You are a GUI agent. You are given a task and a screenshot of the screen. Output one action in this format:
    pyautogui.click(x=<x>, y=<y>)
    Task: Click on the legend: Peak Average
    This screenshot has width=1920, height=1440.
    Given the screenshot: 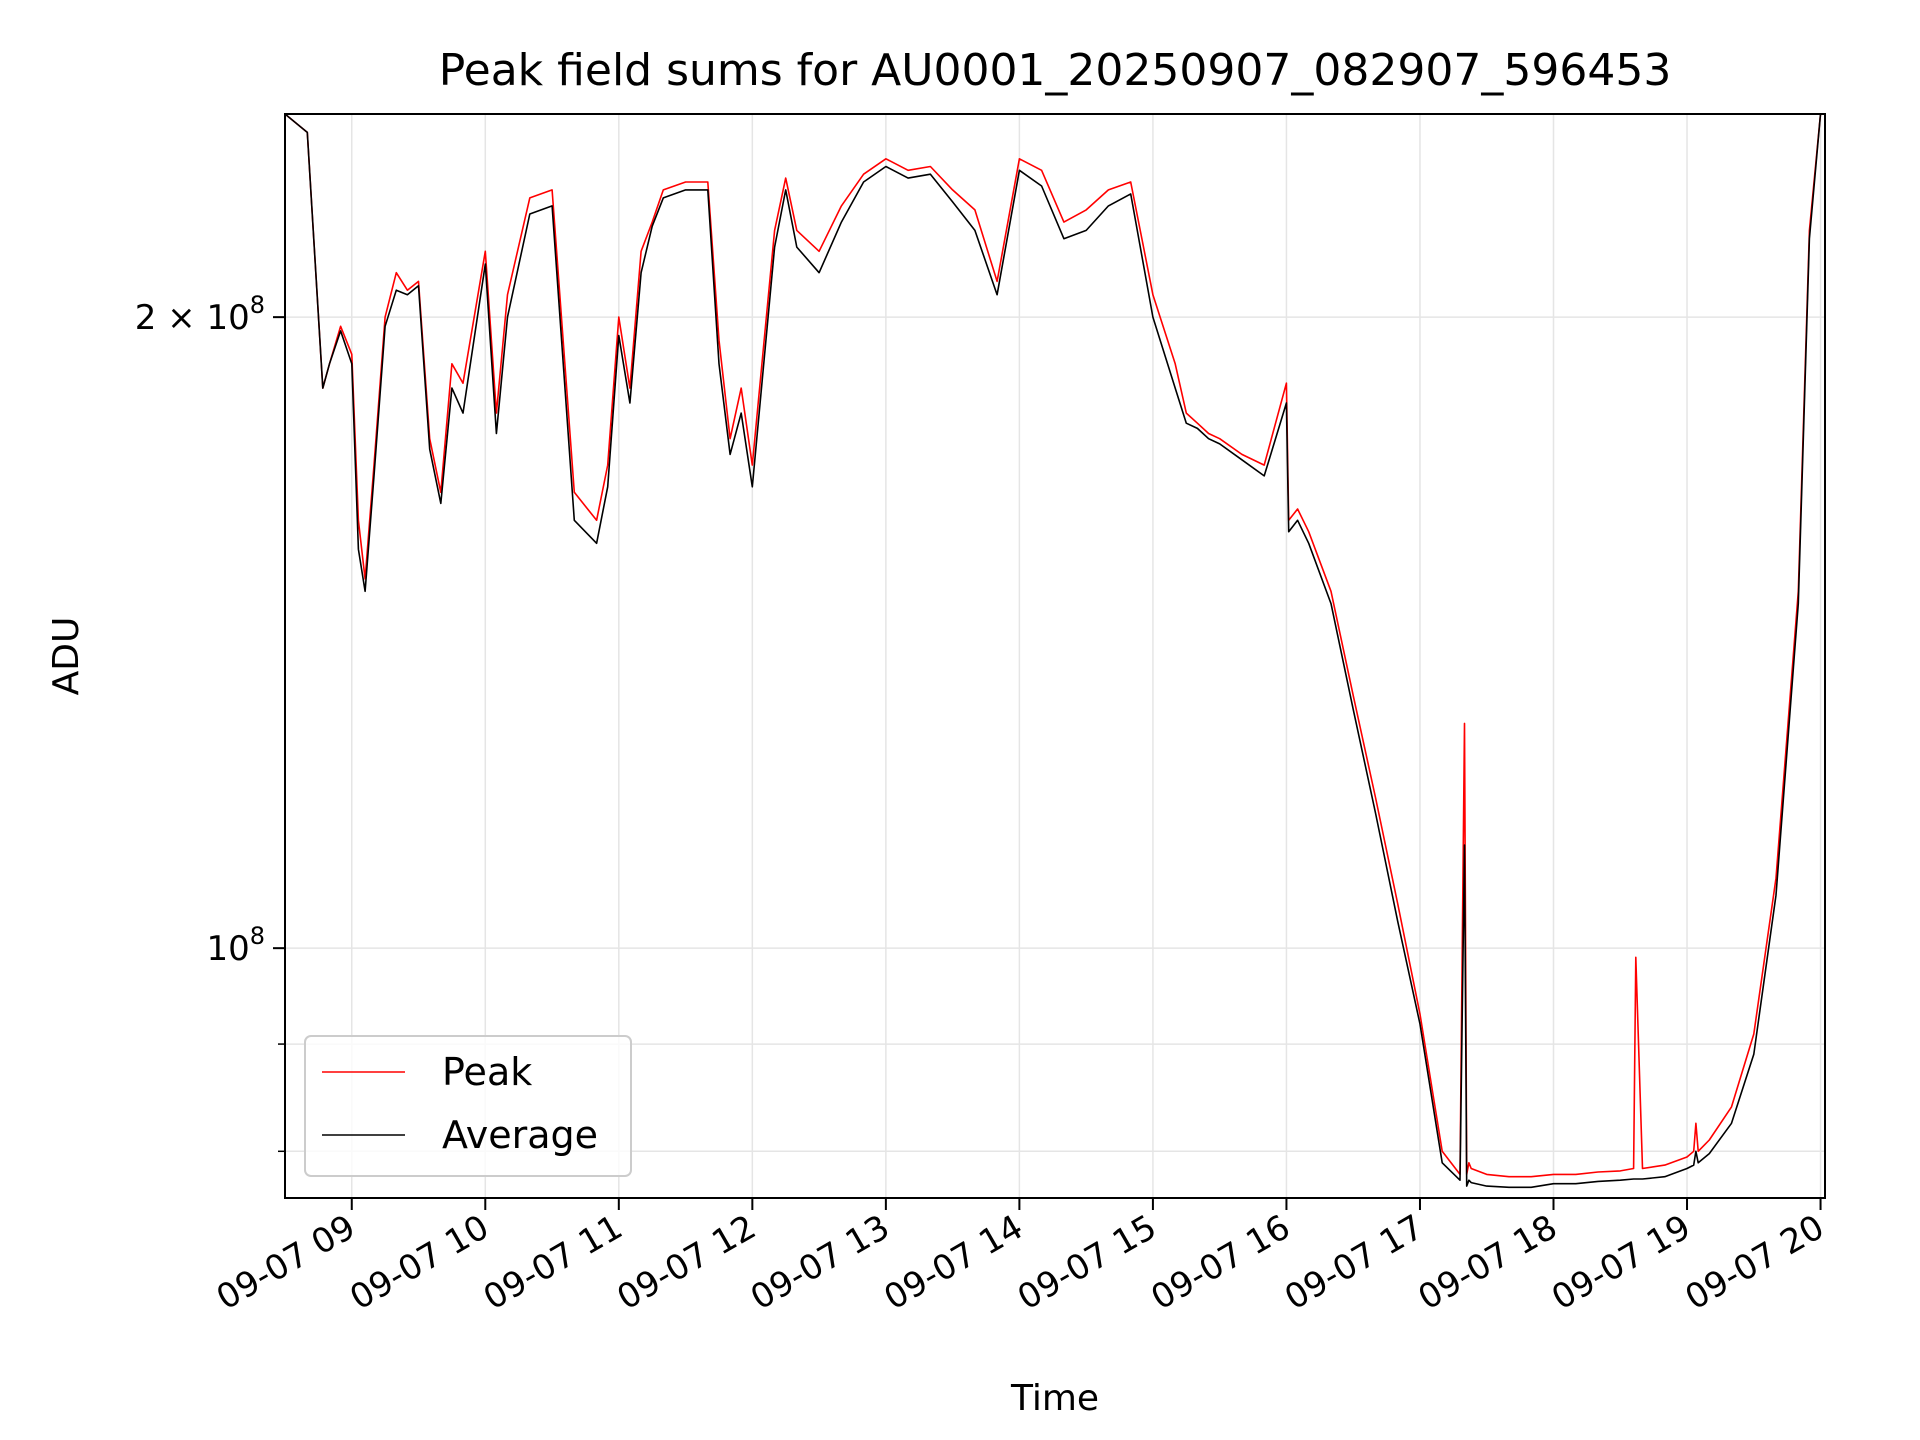 What is the action you would take?
    pyautogui.click(x=468, y=1106)
    